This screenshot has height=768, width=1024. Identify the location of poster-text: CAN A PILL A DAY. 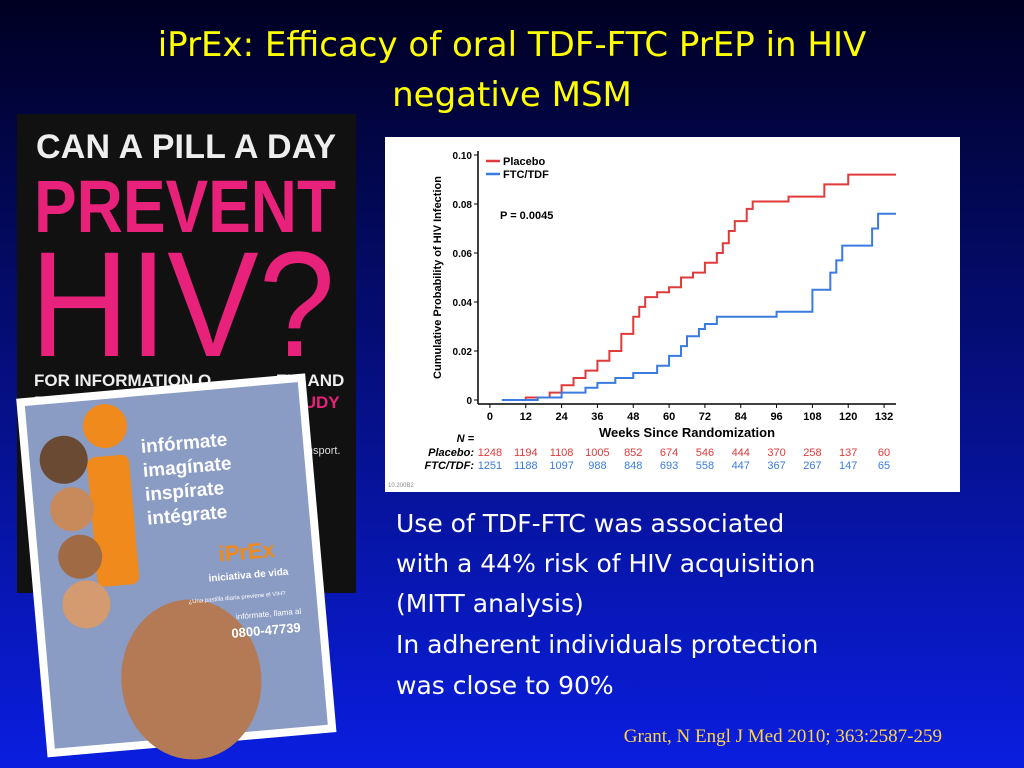
(186, 147).